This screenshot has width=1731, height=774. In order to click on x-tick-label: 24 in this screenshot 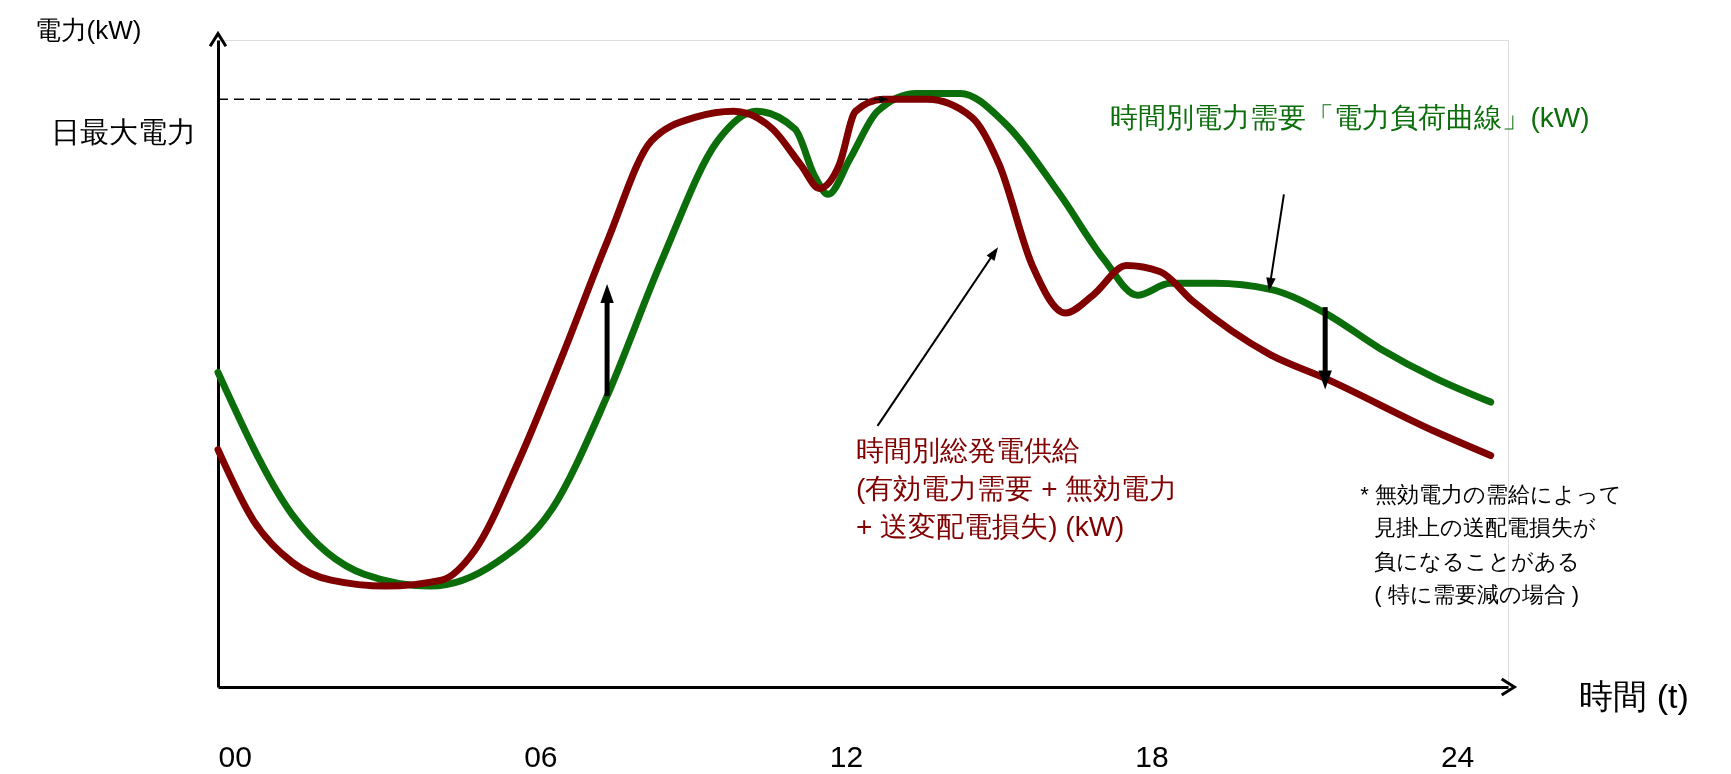, I will do `click(1457, 756)`.